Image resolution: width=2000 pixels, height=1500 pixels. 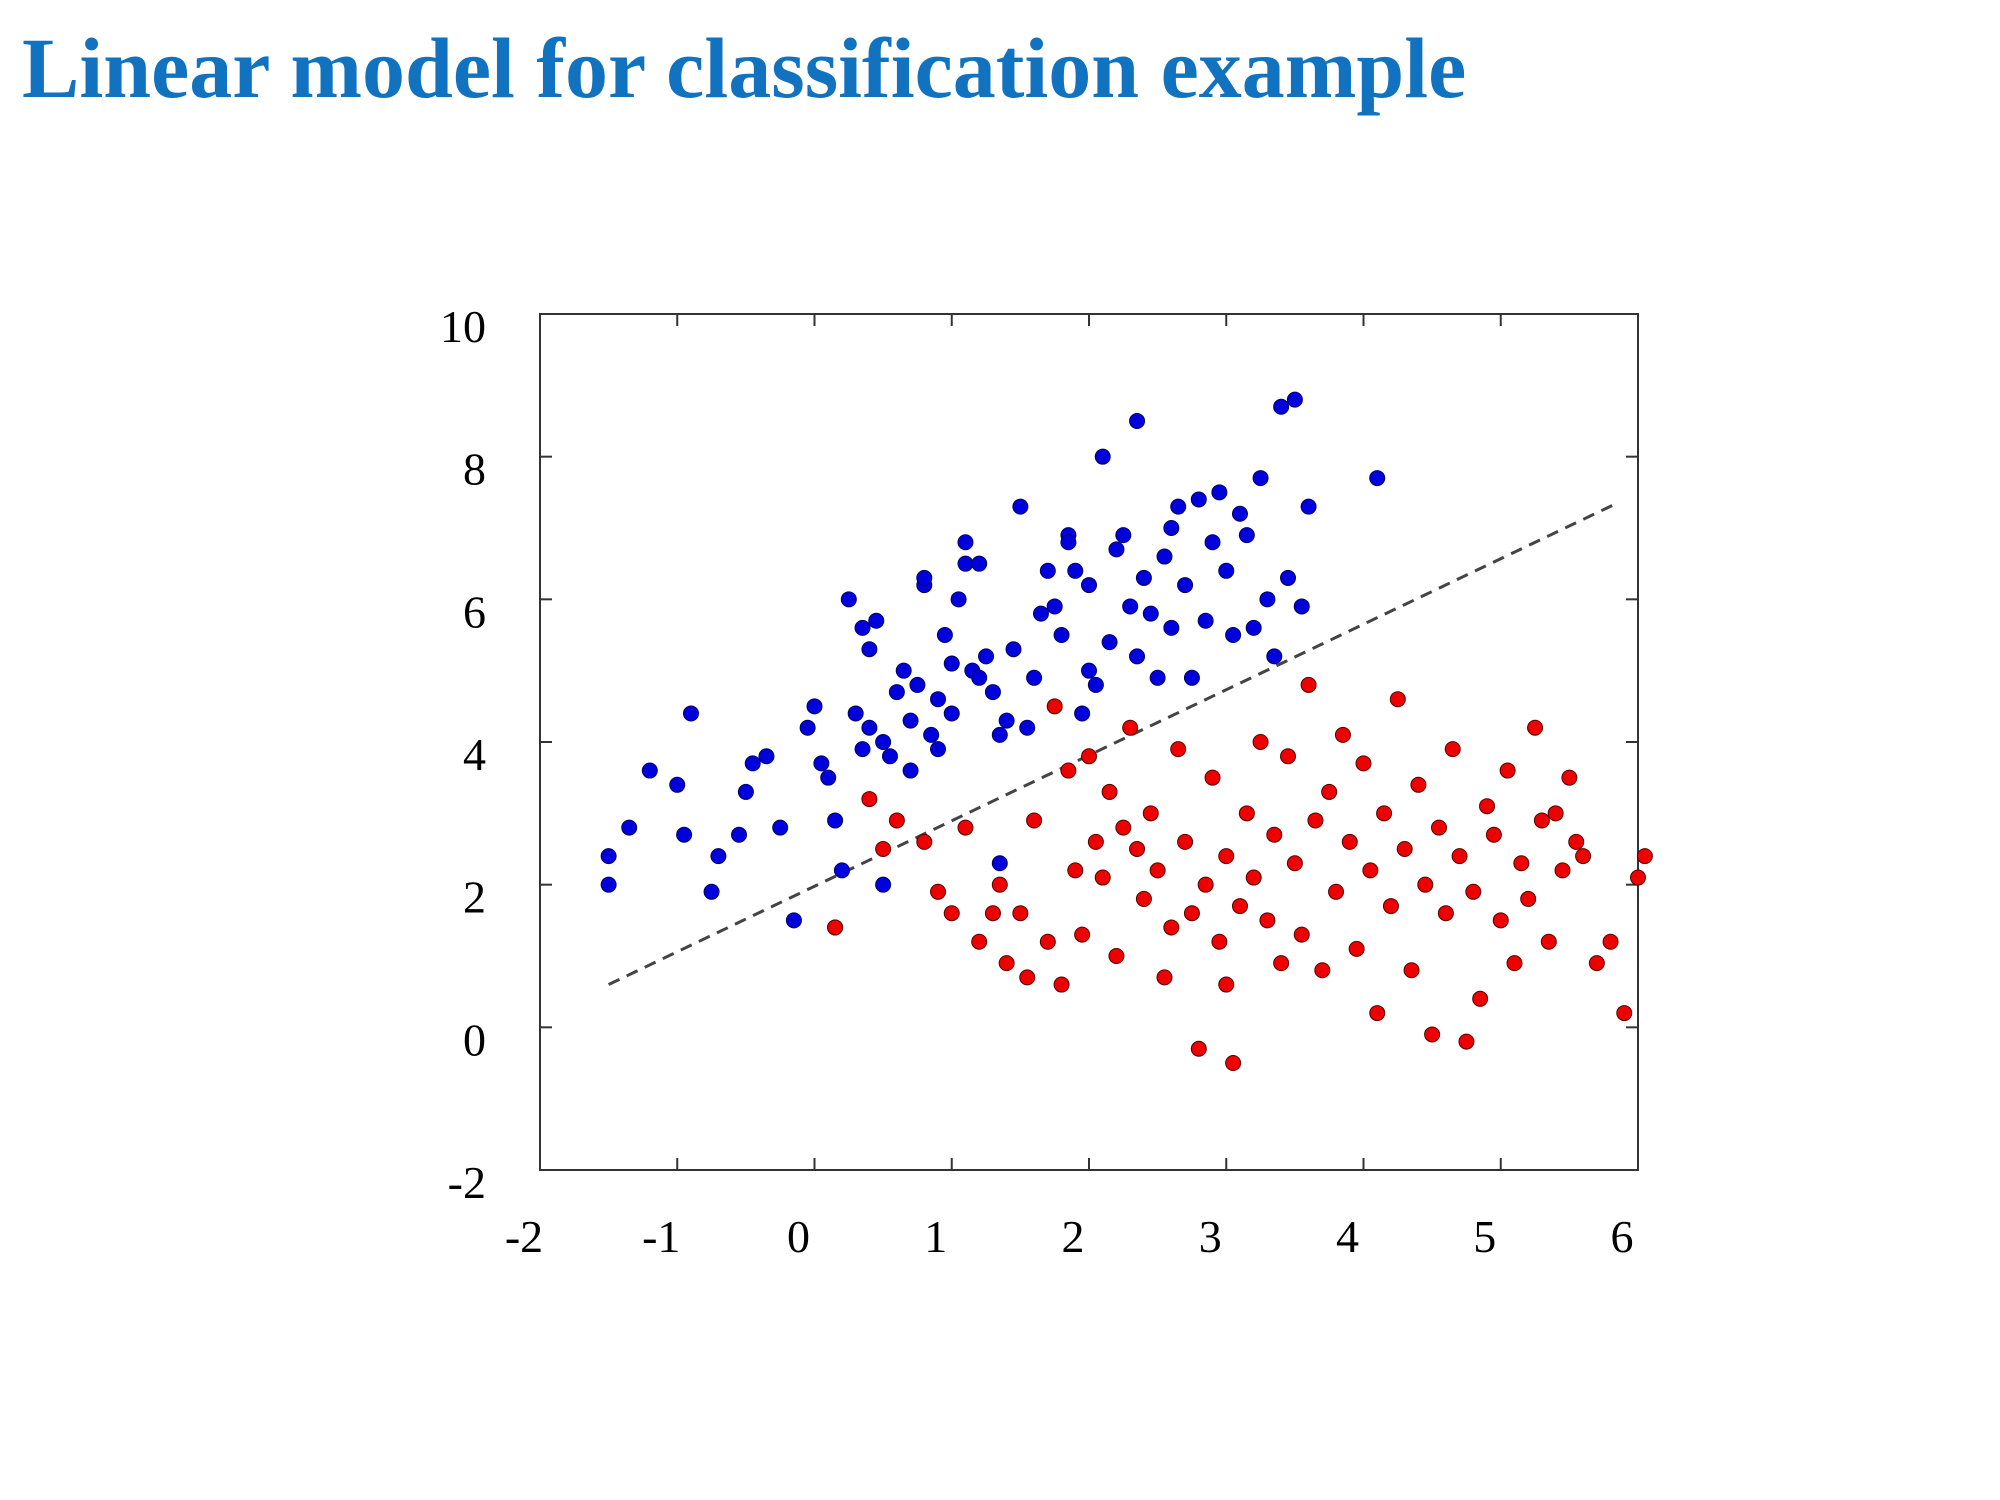 I want to click on x-tick-label: 1, so click(x=935, y=1236).